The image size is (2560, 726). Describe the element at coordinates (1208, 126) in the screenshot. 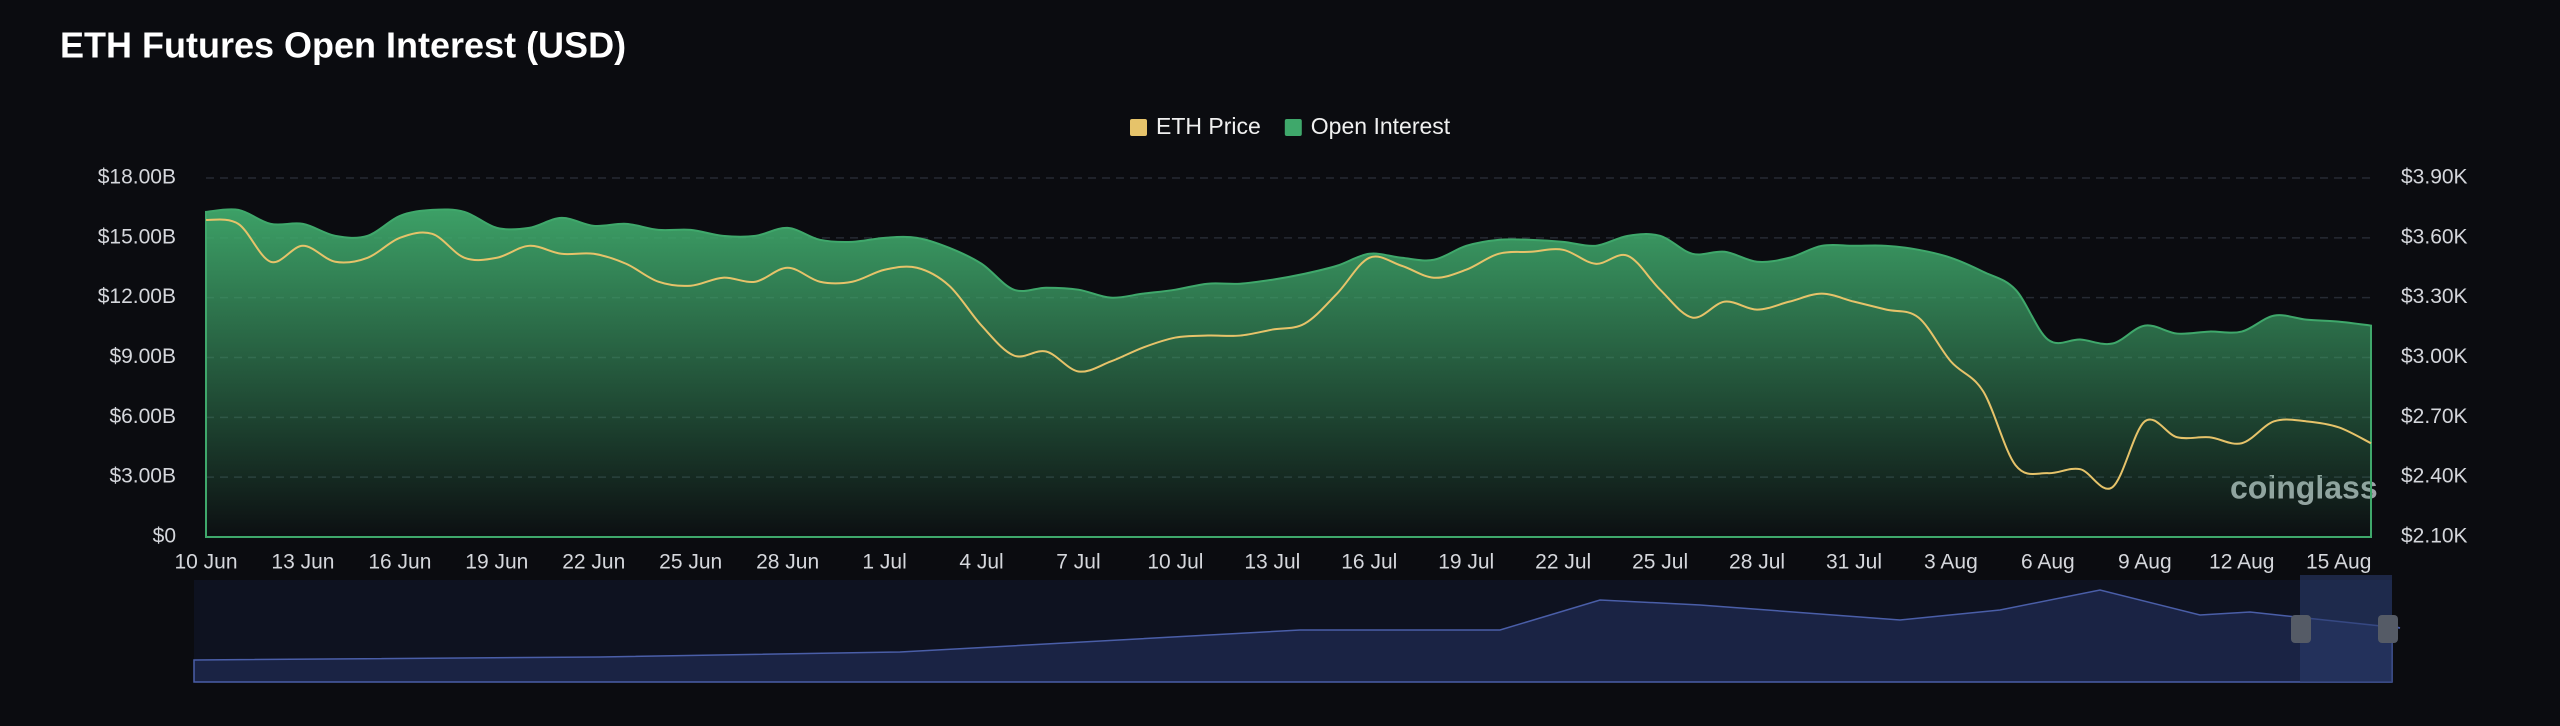

I see `legend-label: ETH Price` at that location.